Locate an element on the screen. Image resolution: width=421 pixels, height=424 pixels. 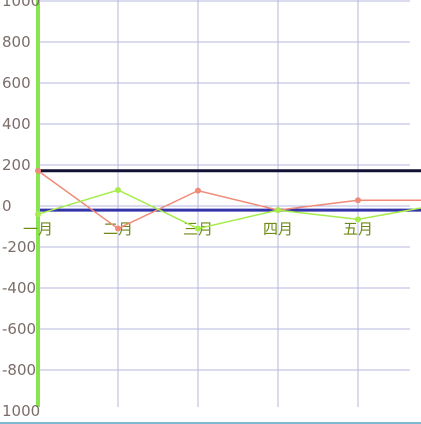
y-tick-label: -800 is located at coordinates (19, 370).